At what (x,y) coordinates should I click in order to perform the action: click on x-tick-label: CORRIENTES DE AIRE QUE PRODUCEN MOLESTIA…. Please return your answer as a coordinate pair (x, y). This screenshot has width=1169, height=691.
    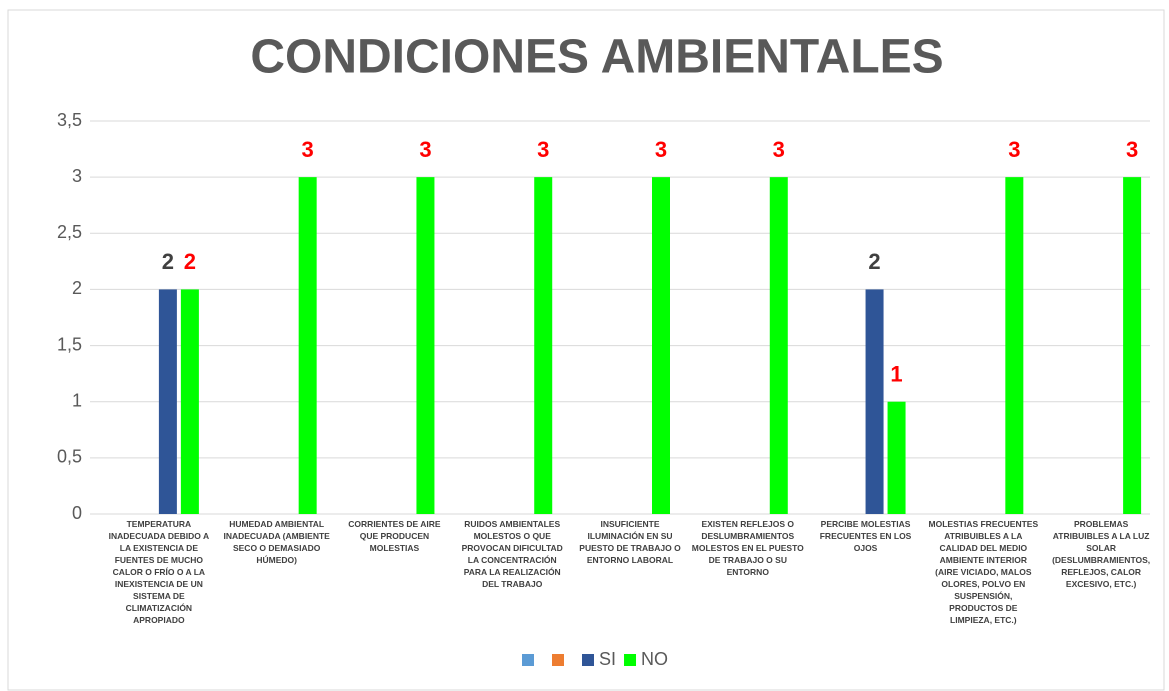
    Looking at the image, I should click on (394, 536).